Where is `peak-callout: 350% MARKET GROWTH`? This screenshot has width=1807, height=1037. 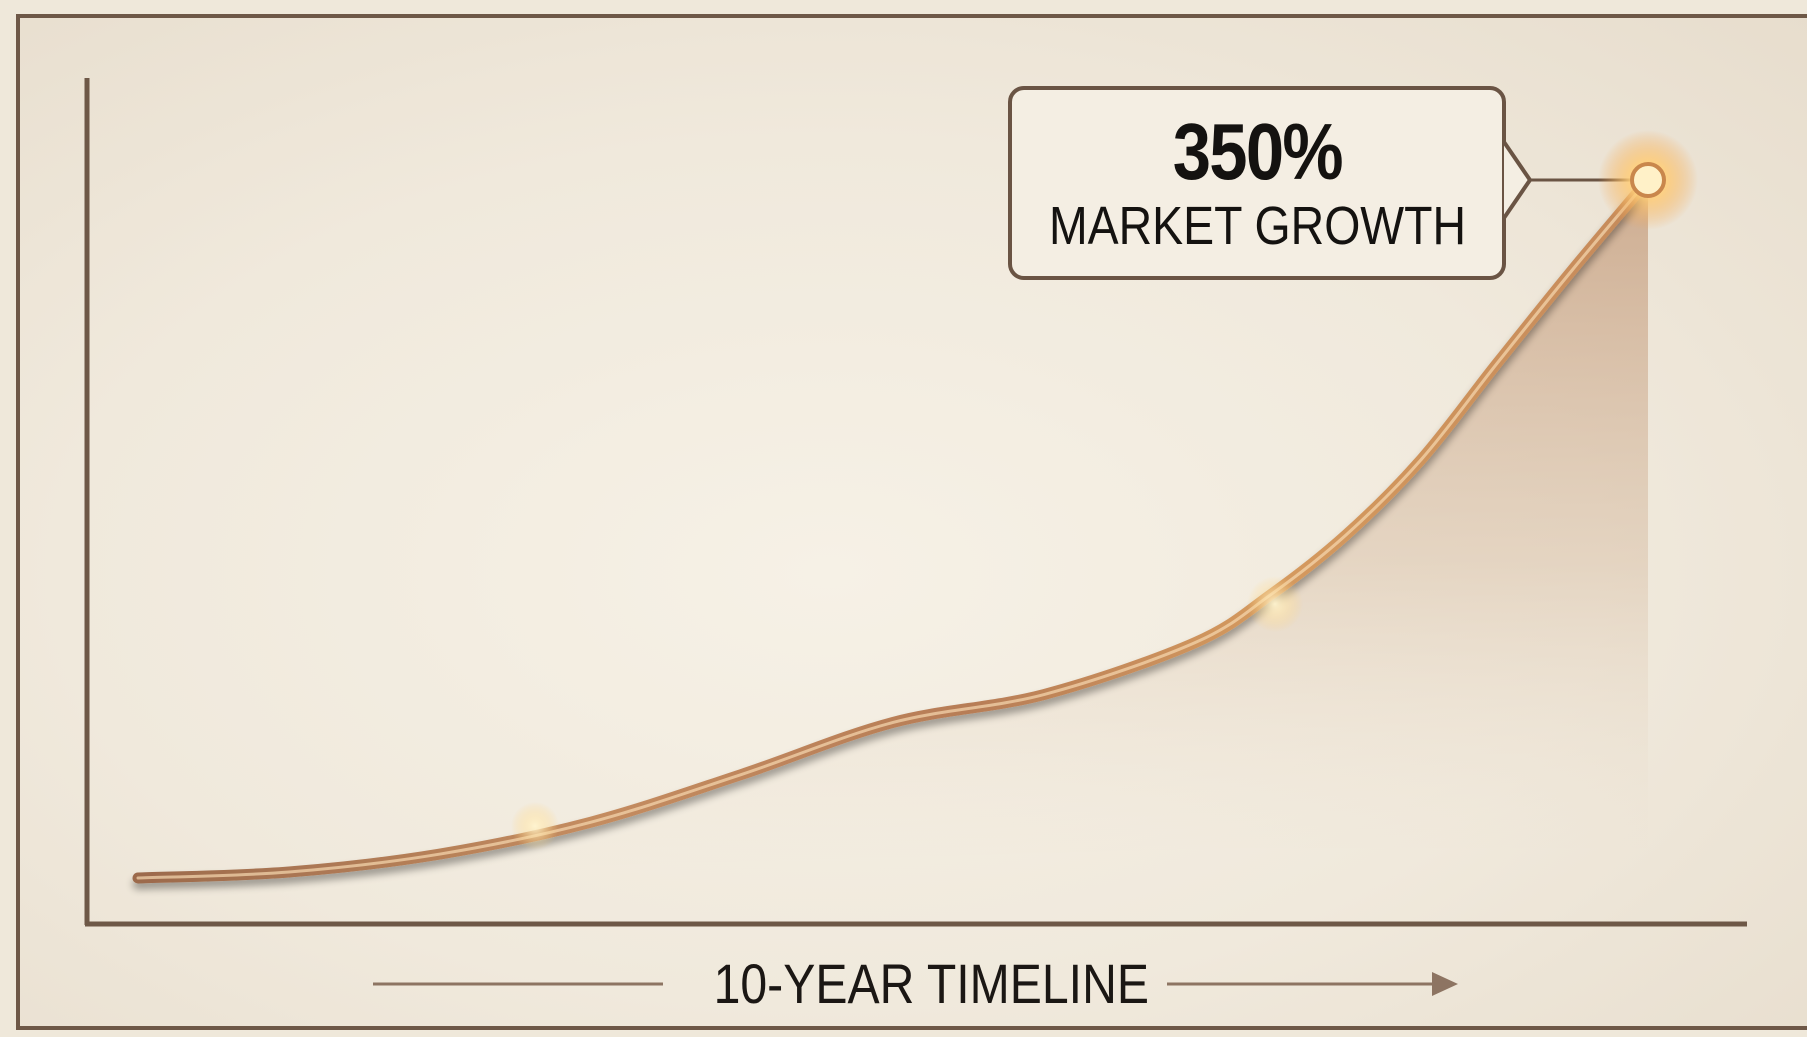 peak-callout: 350% MARKET GROWTH is located at coordinates (1257, 183).